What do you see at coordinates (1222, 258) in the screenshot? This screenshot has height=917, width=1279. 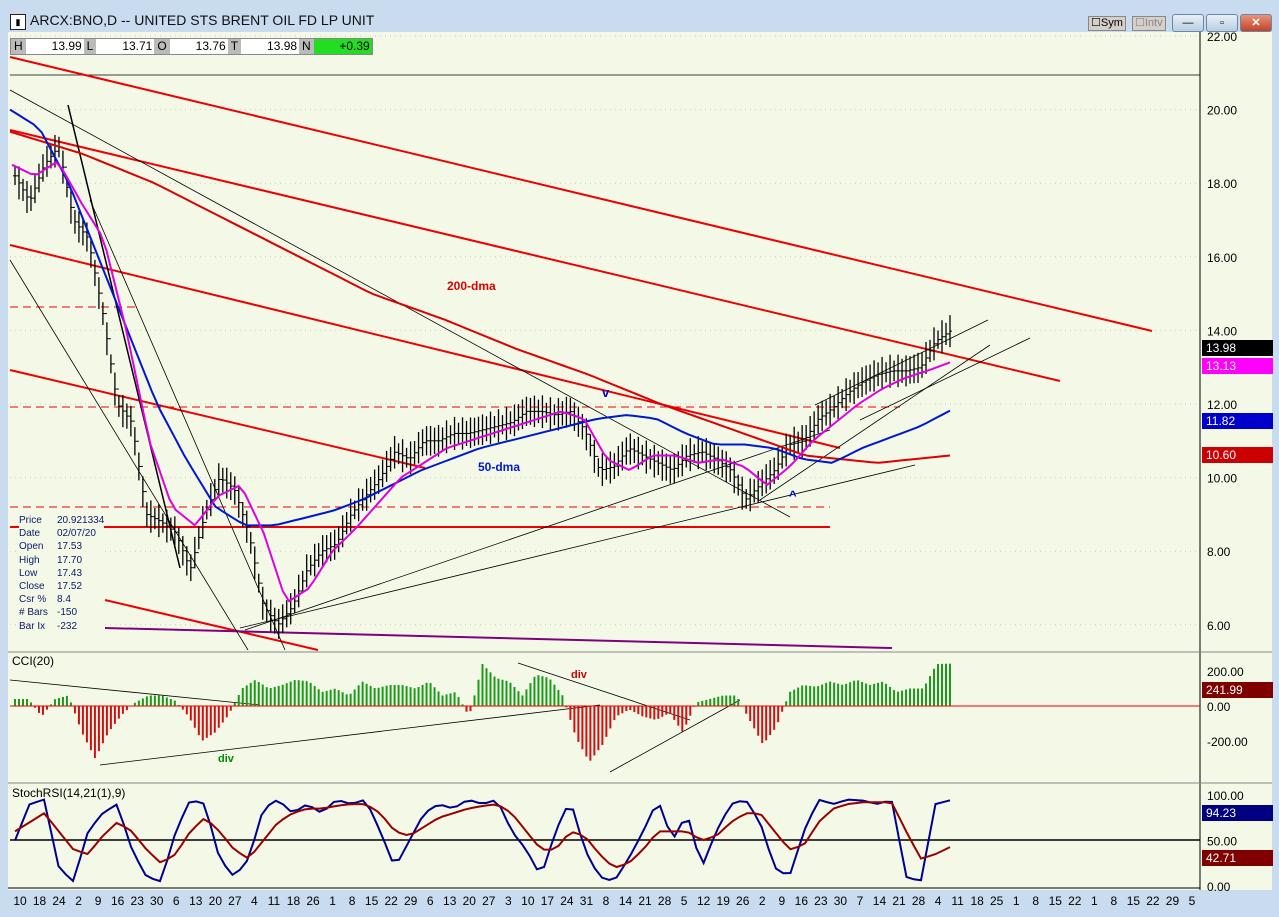 I see `price-tick-label: 16.00` at bounding box center [1222, 258].